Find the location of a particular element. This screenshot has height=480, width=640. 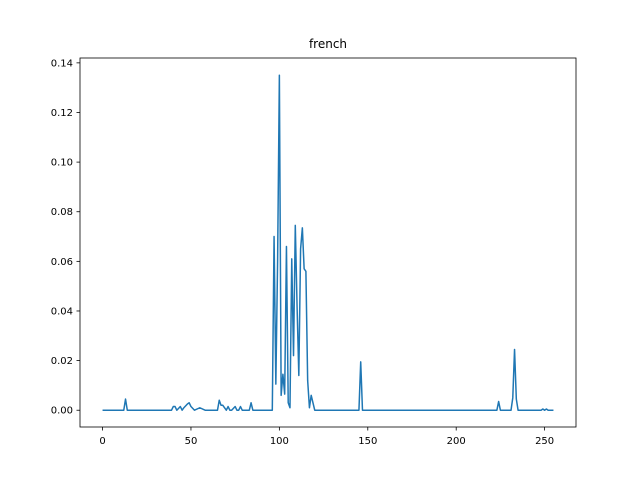

y-tick-label: 0.00 is located at coordinates (62, 411).